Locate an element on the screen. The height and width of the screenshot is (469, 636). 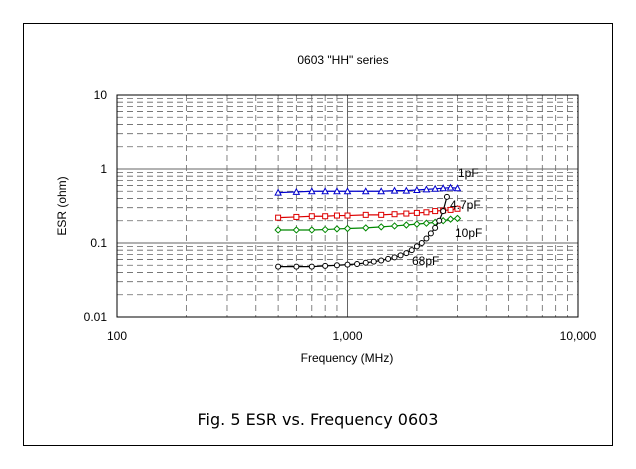
series-label-68pF: 68pF is located at coordinates (425, 261).